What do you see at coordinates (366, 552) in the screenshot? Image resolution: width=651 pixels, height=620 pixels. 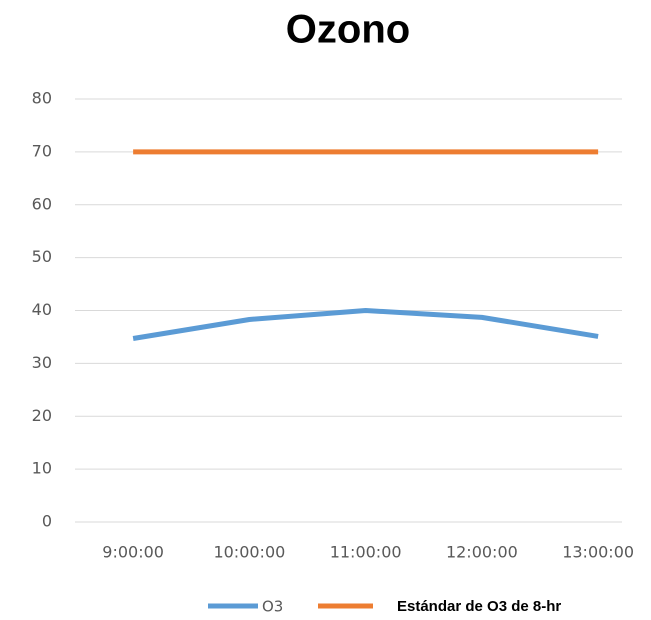 I see `x-tick-label: 11:00:00` at bounding box center [366, 552].